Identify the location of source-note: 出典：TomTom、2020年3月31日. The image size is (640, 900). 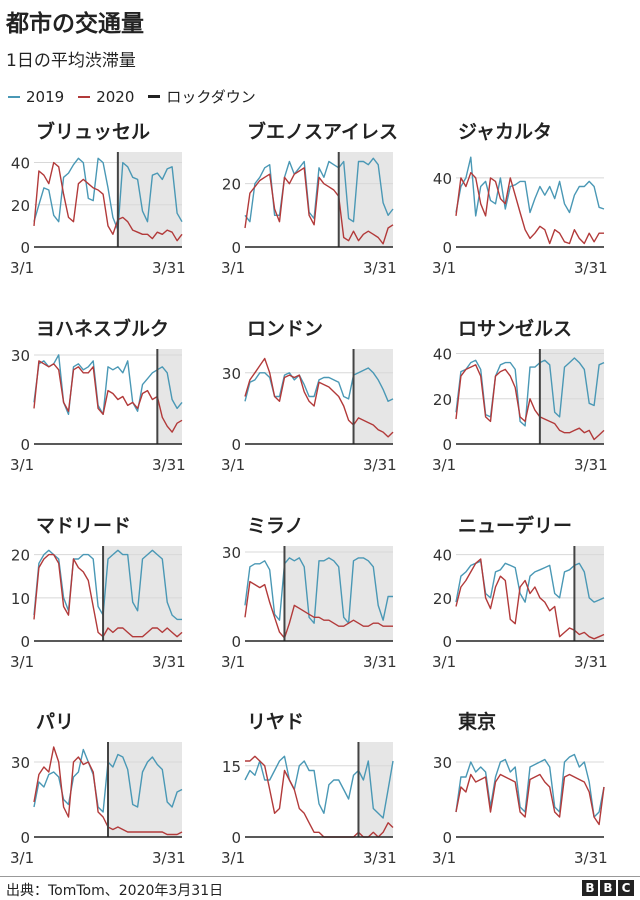
(115, 891).